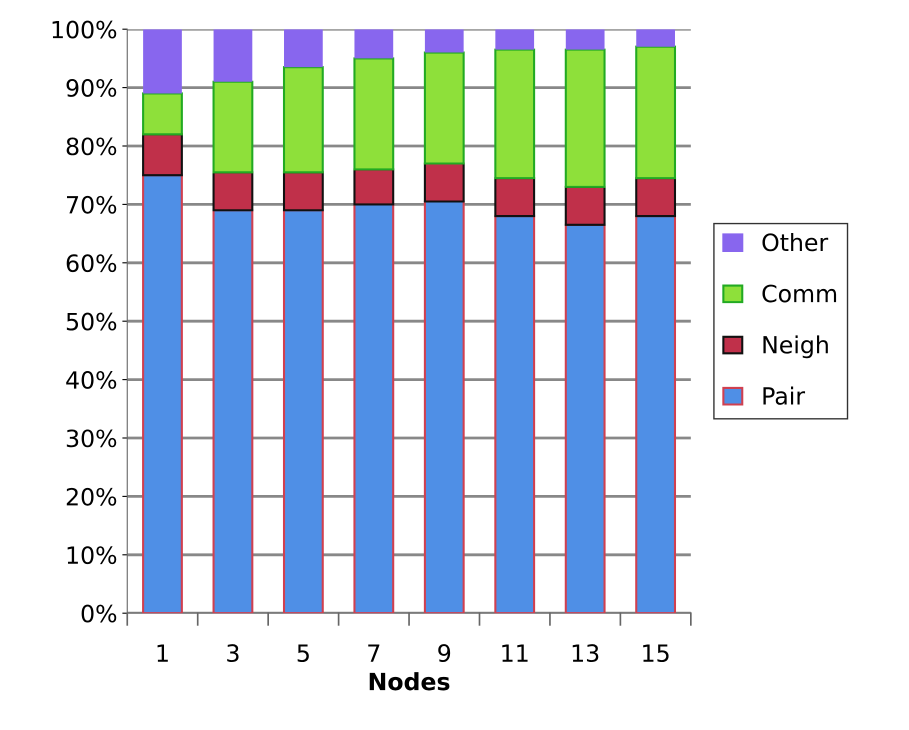 This screenshot has height=730, width=909. Describe the element at coordinates (91, 146) in the screenshot. I see `y-tick-label: 80%` at that location.